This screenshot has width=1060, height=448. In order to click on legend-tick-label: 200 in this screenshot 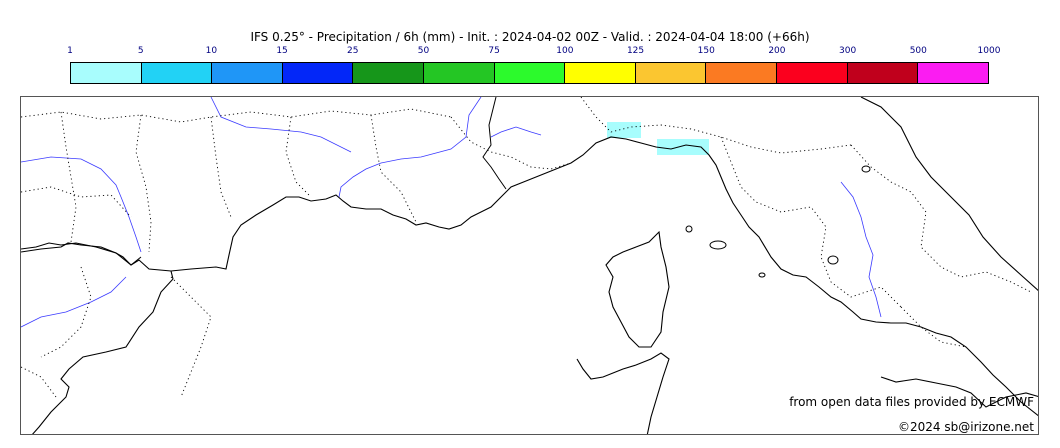, I will do `click(777, 51)`.